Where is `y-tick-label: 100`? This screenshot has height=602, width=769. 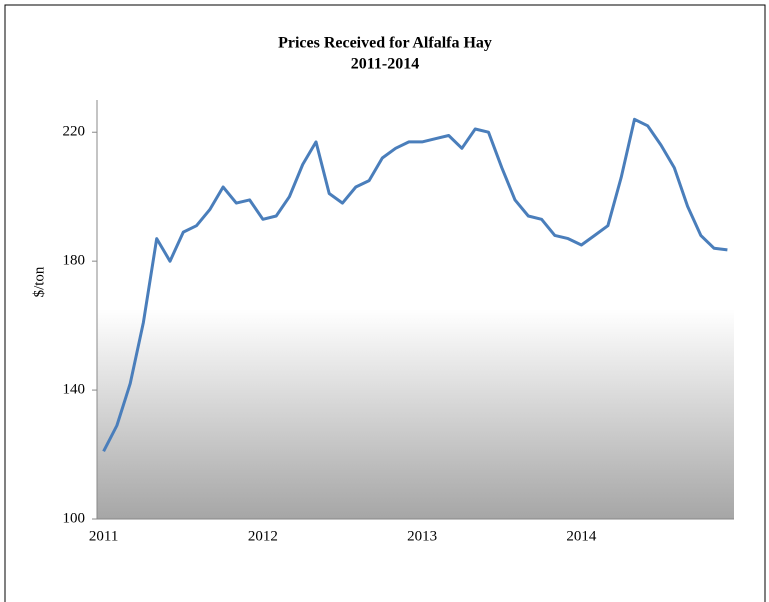
y-tick-label: 100 is located at coordinates (74, 518).